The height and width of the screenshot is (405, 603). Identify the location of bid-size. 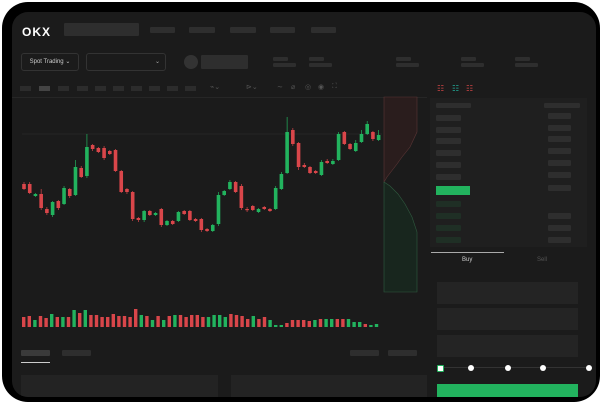
(559, 240).